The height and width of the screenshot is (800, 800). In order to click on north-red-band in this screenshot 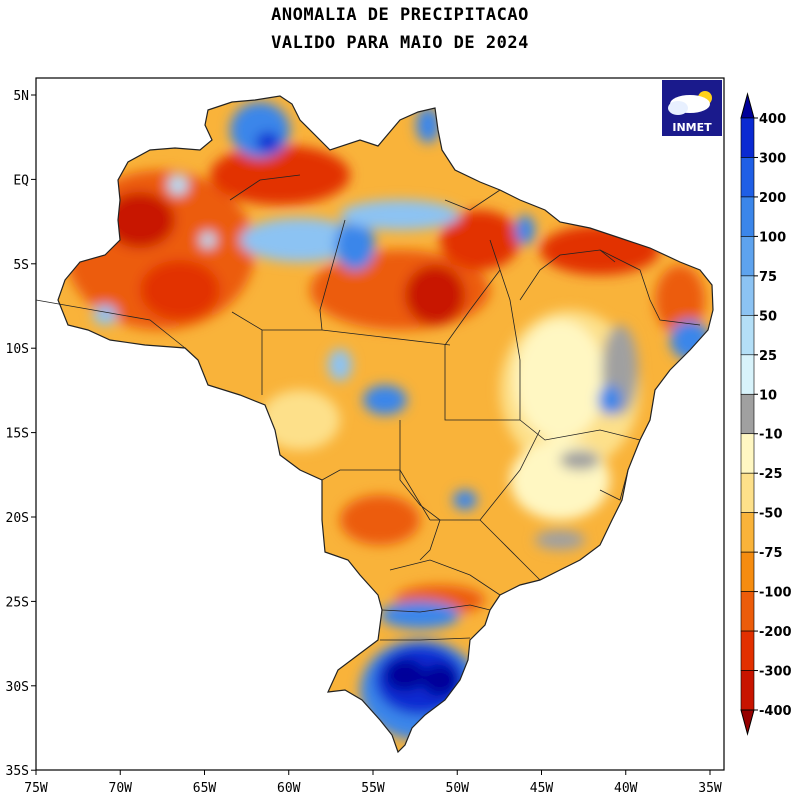, I will do `click(280, 175)`.